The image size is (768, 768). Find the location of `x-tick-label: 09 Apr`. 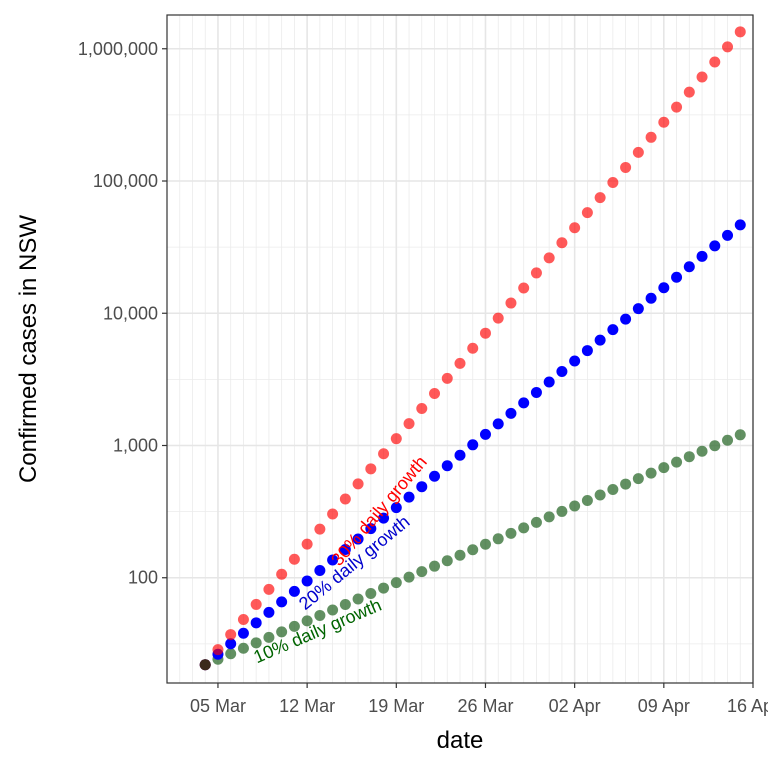

x-tick-label: 09 Apr is located at coordinates (664, 706).